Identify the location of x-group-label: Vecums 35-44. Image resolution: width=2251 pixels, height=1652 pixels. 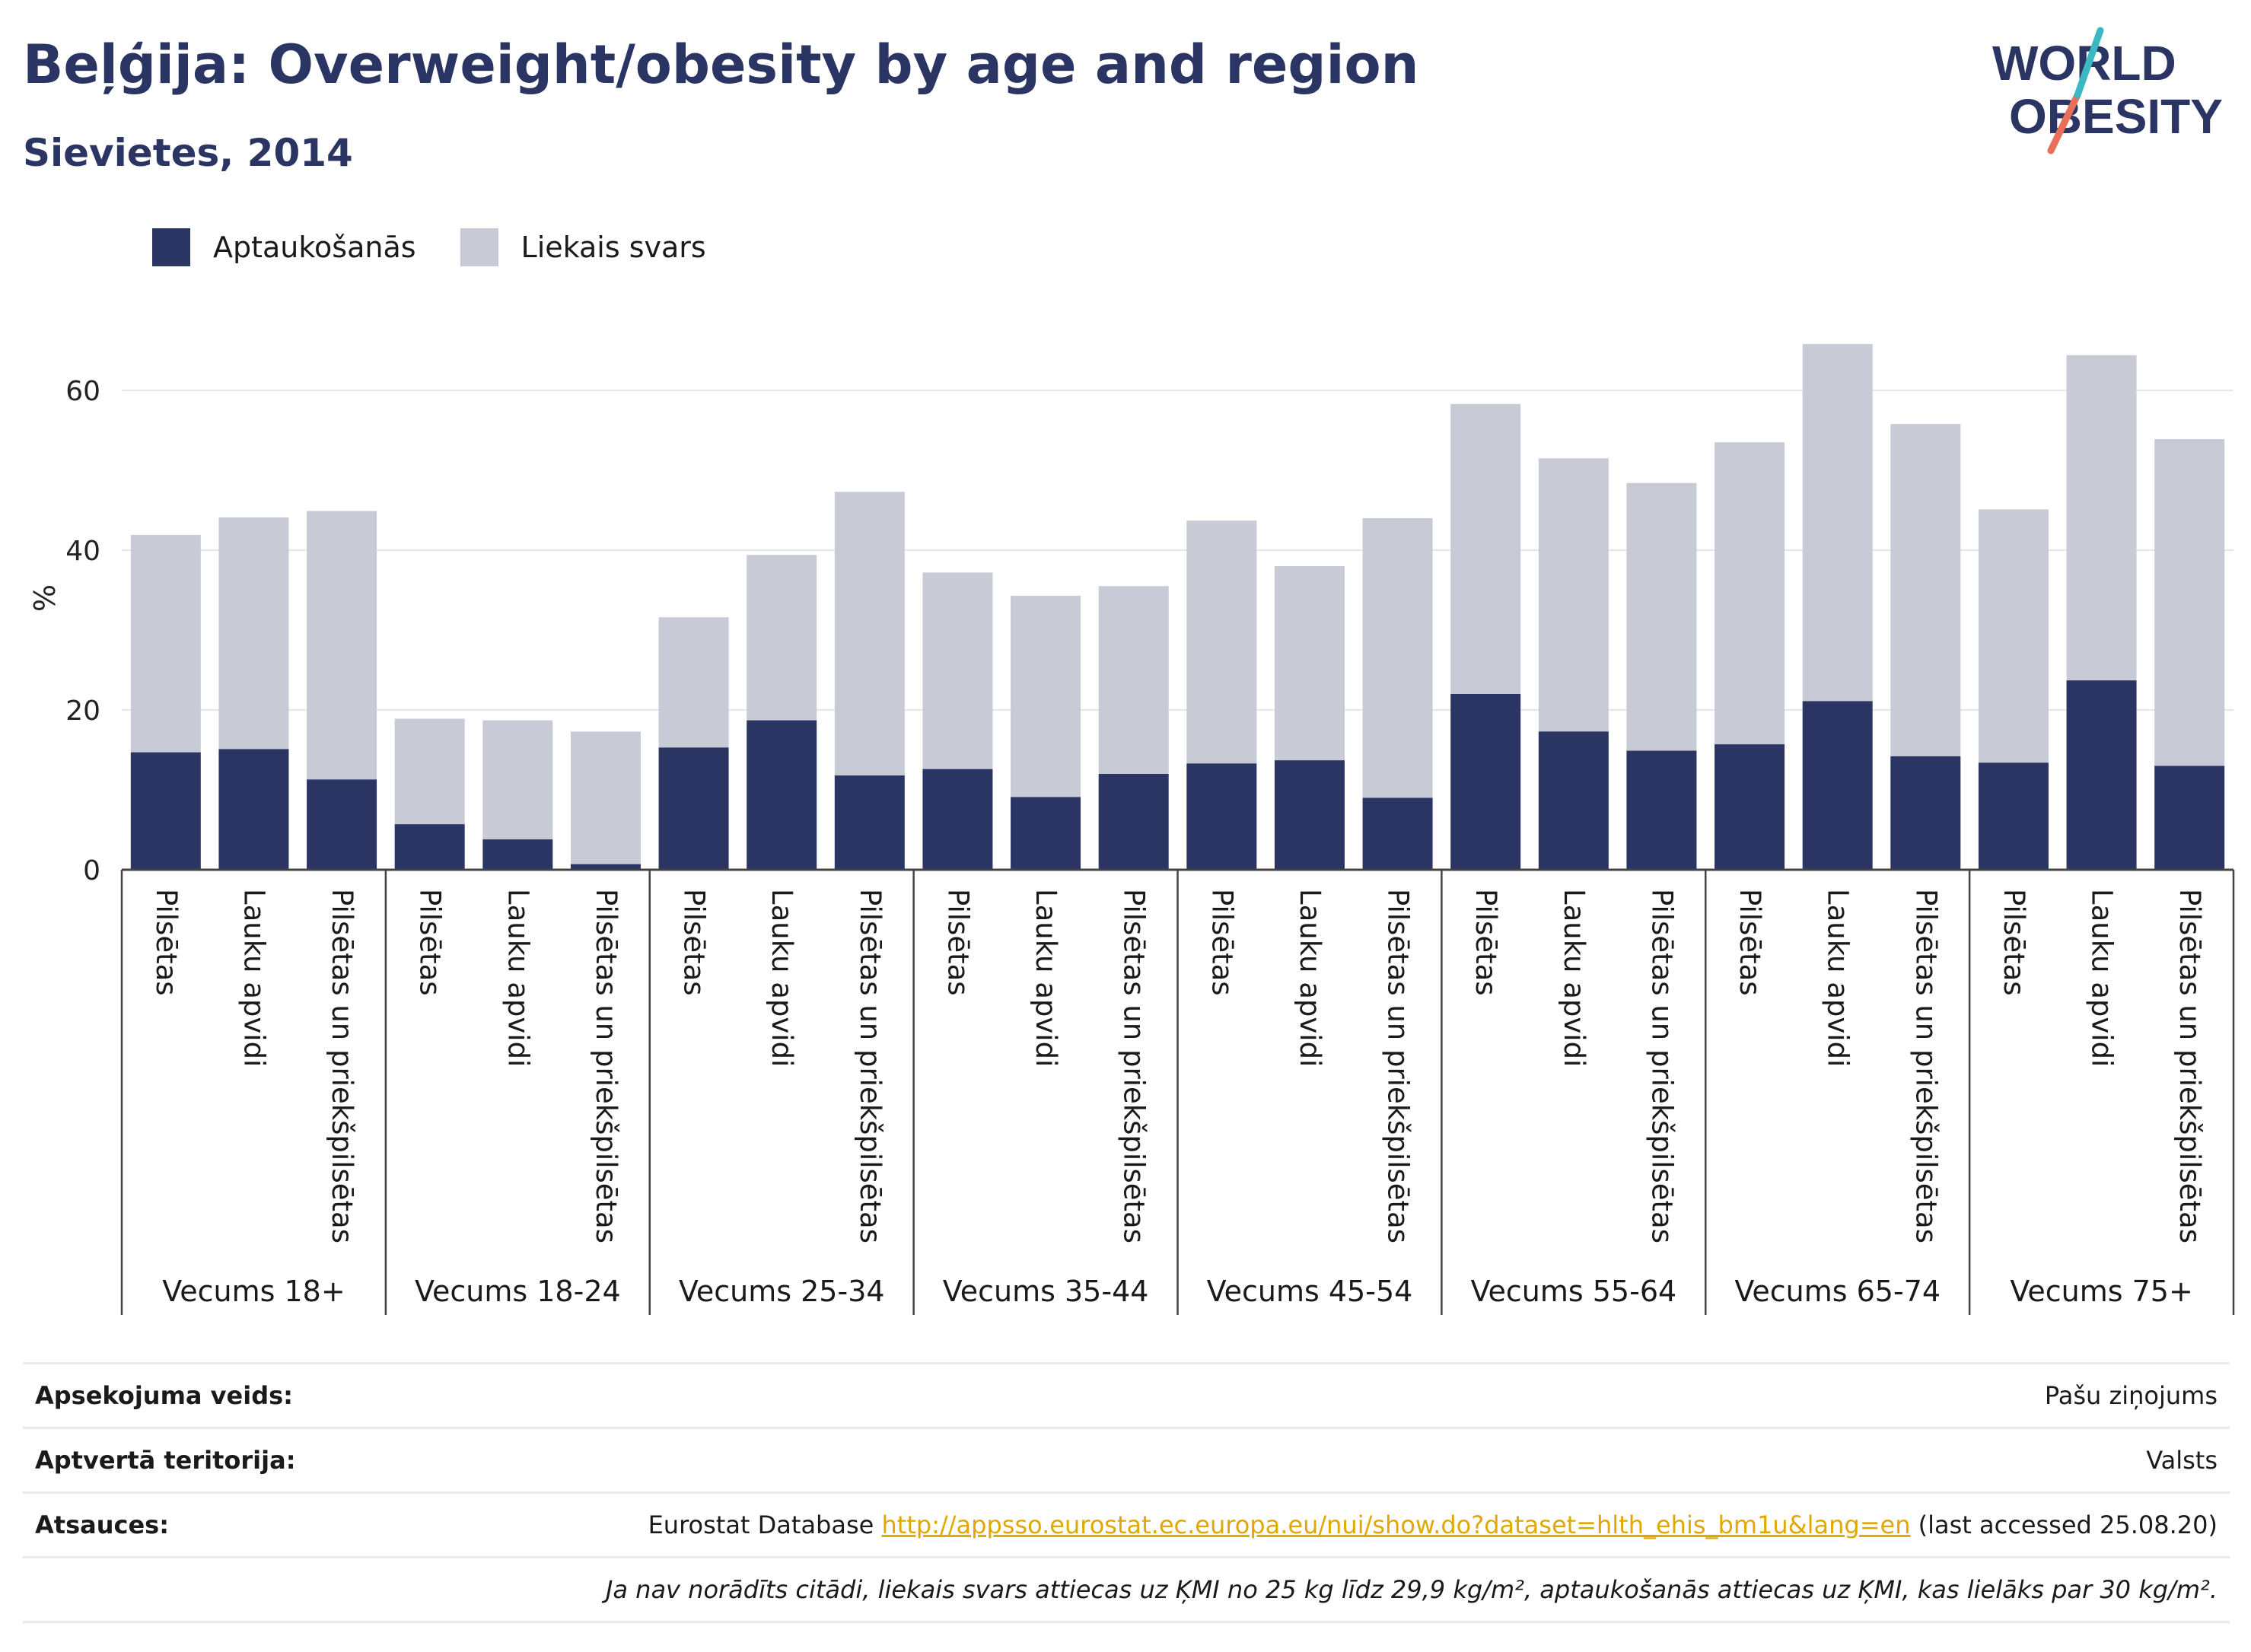
(1046, 1291).